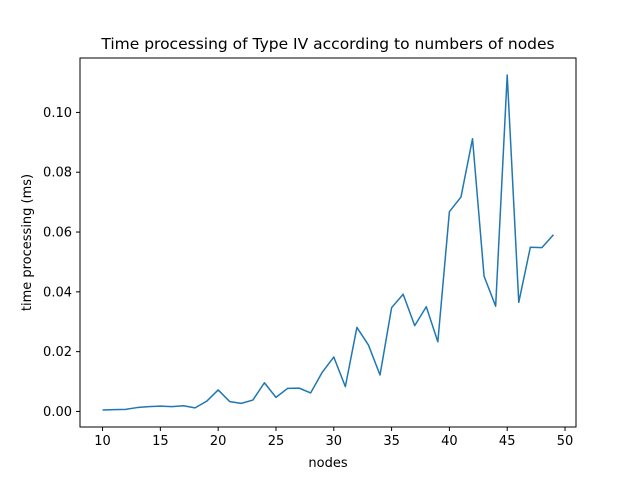 This screenshot has height=480, width=640. Describe the element at coordinates (507, 441) in the screenshot. I see `x-tick-label: 45` at that location.